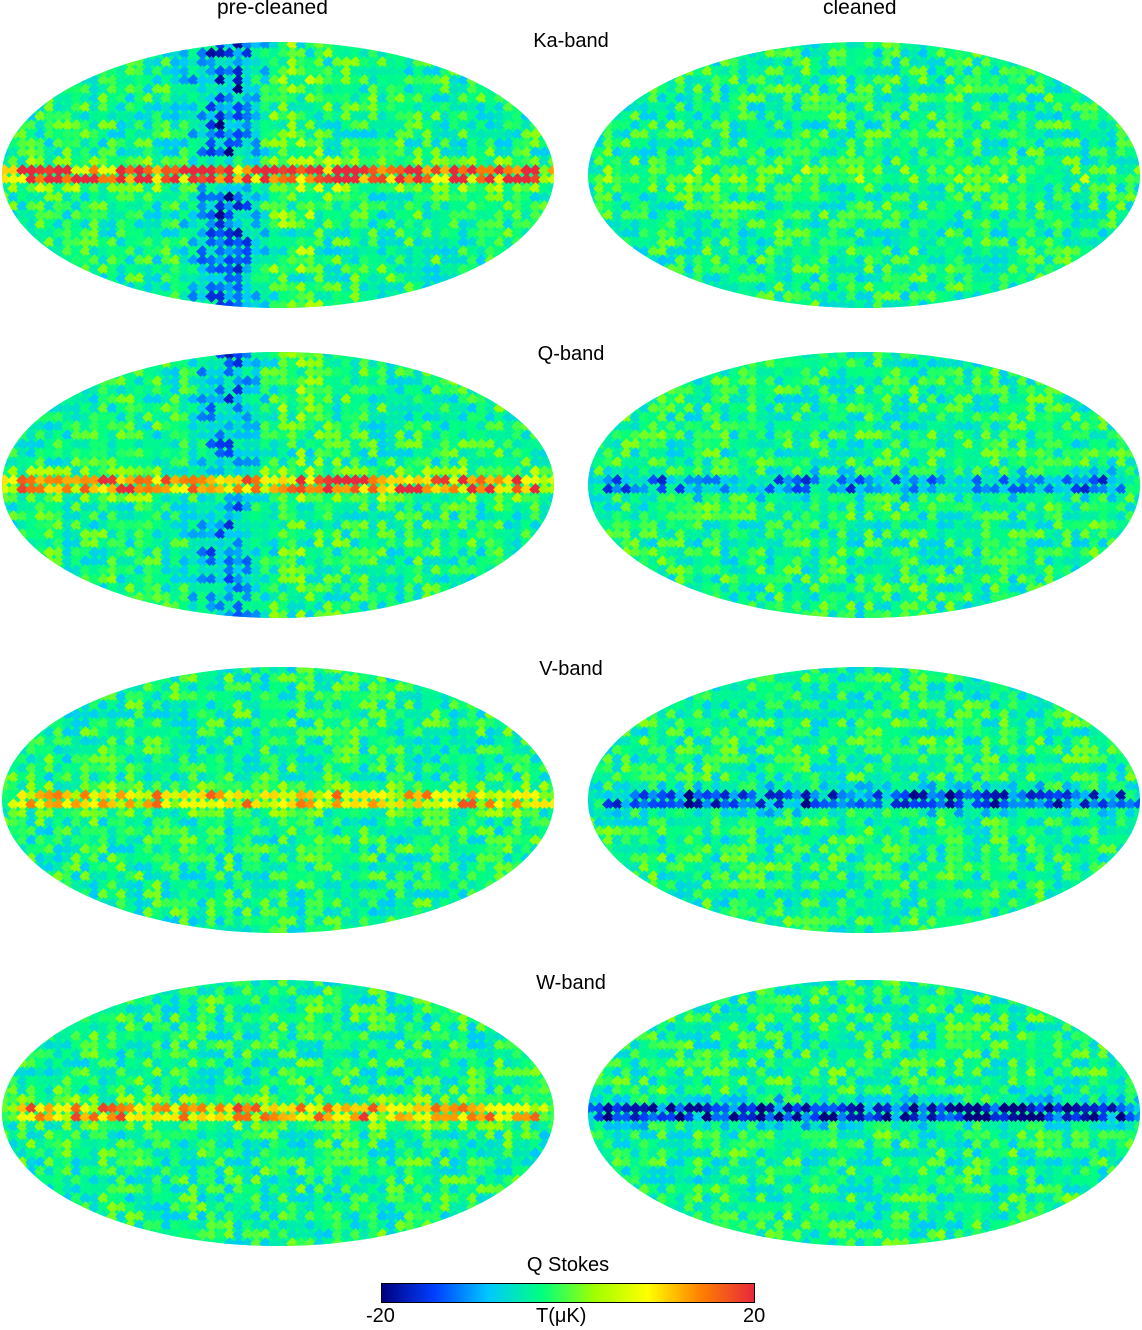 The width and height of the screenshot is (1142, 1330). Describe the element at coordinates (571, 983) in the screenshot. I see `band-label-w: W-band` at that location.